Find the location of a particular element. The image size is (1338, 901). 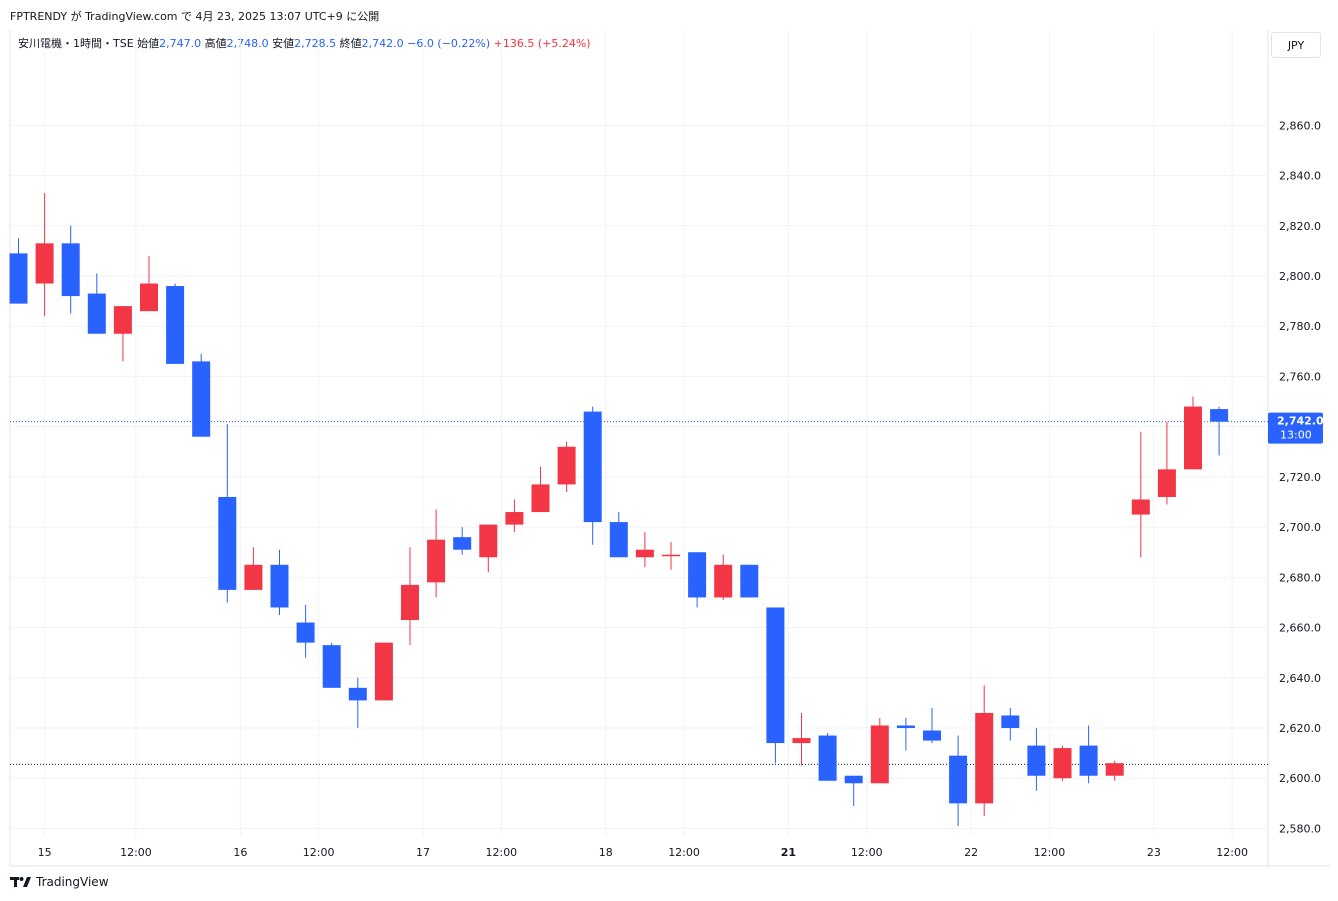

high-value: 2,748.0 is located at coordinates (247, 43).